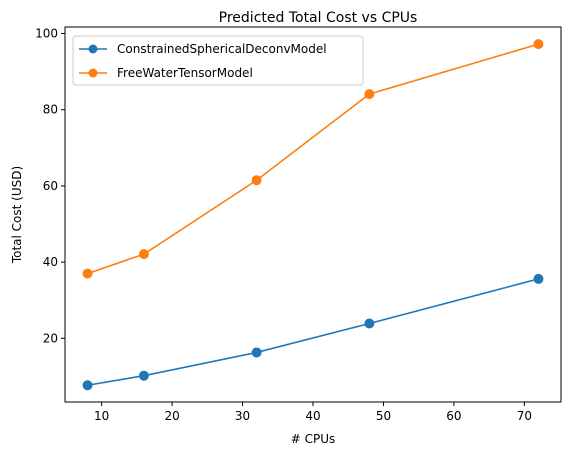 This screenshot has width=571, height=455. Describe the element at coordinates (50, 338) in the screenshot. I see `y-tick-label: 20` at that location.